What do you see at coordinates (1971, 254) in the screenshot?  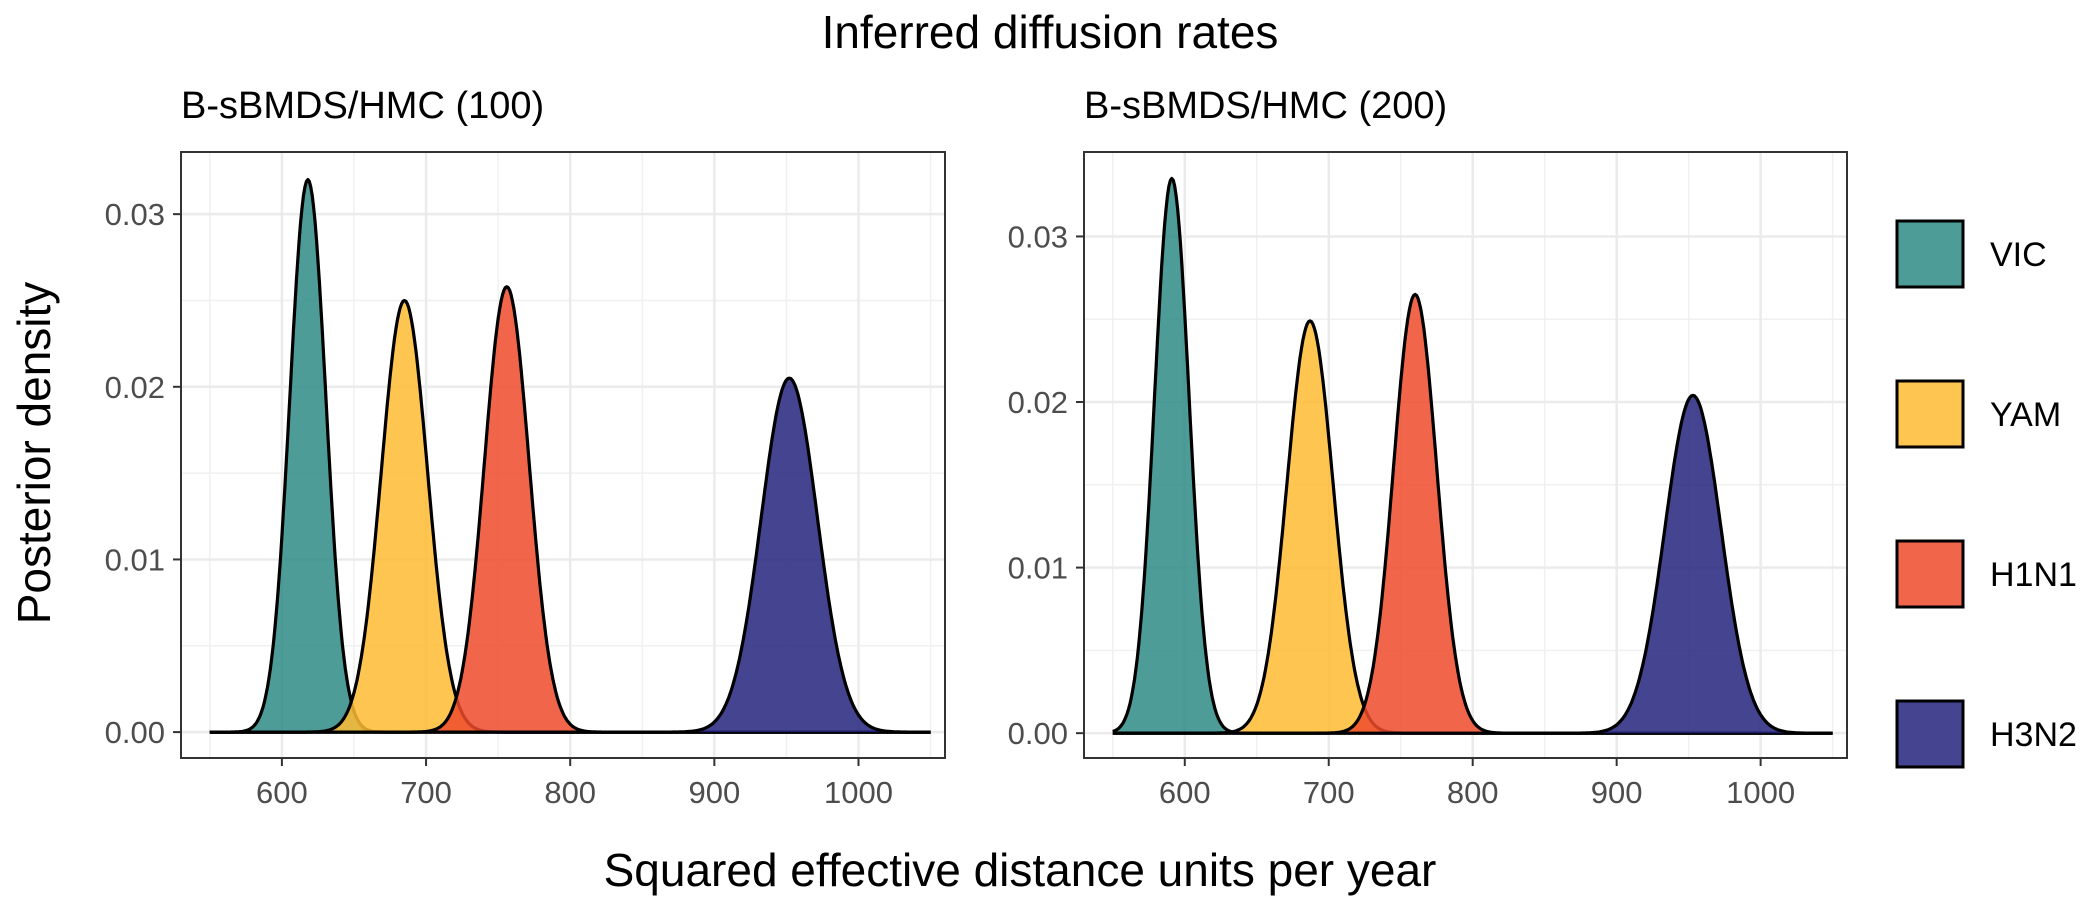 I see `legend-item-vic: VIC` at bounding box center [1971, 254].